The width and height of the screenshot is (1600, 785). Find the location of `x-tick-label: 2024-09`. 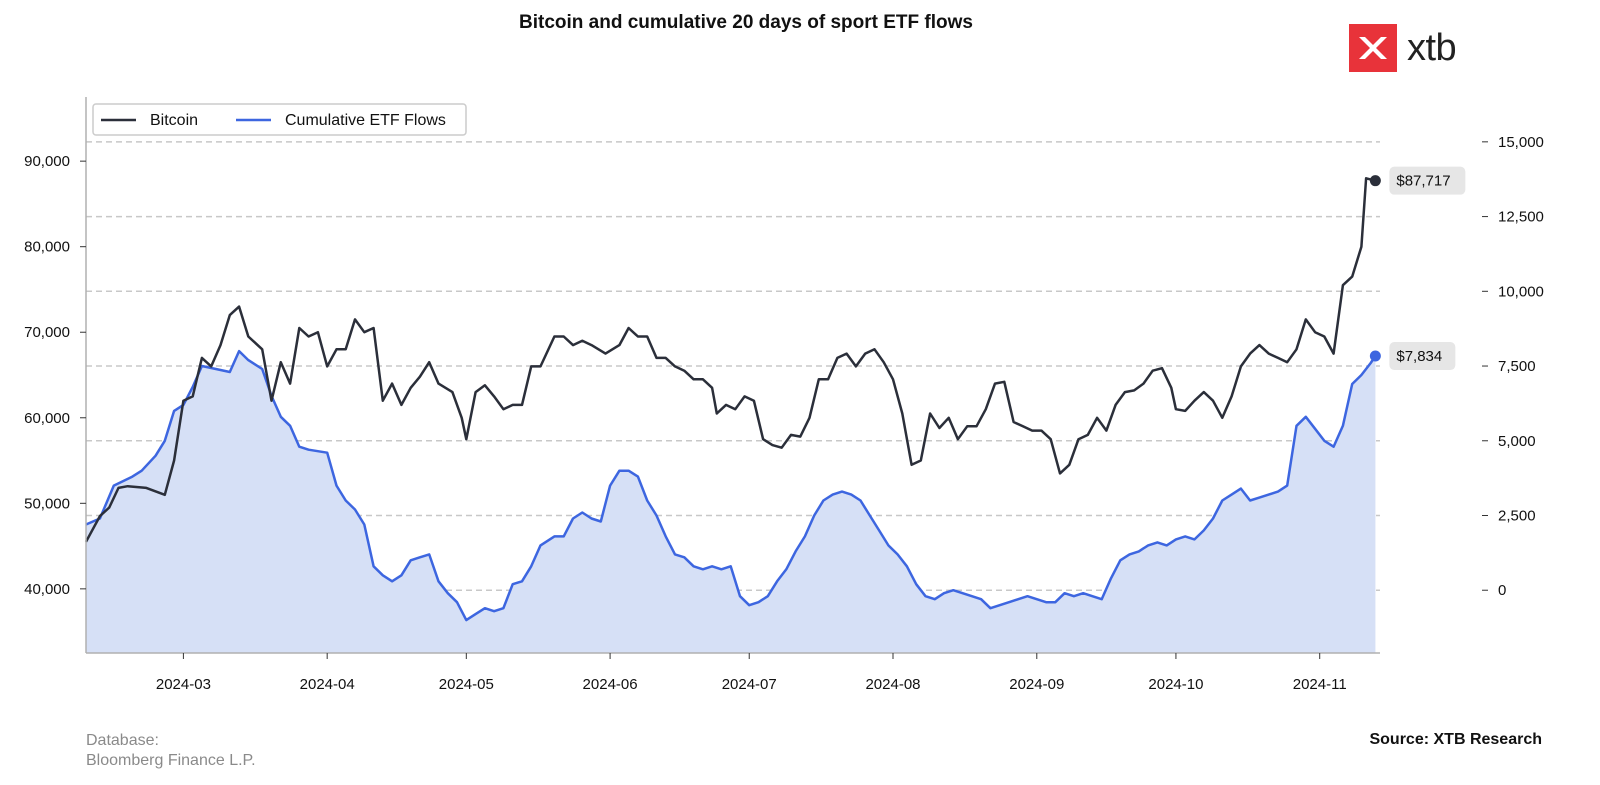

x-tick-label: 2024-09 is located at coordinates (1036, 684).